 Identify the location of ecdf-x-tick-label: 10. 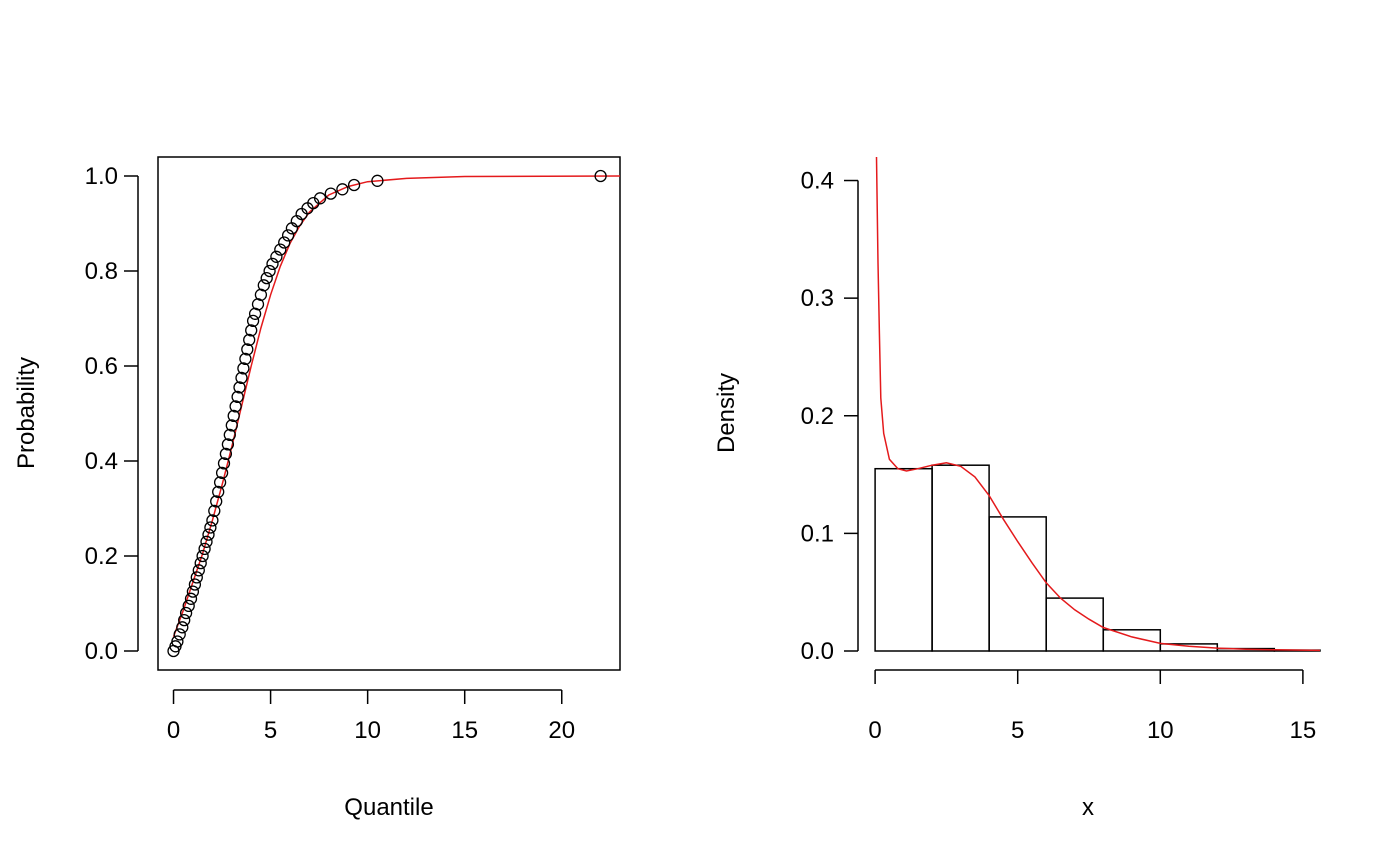
(367, 730).